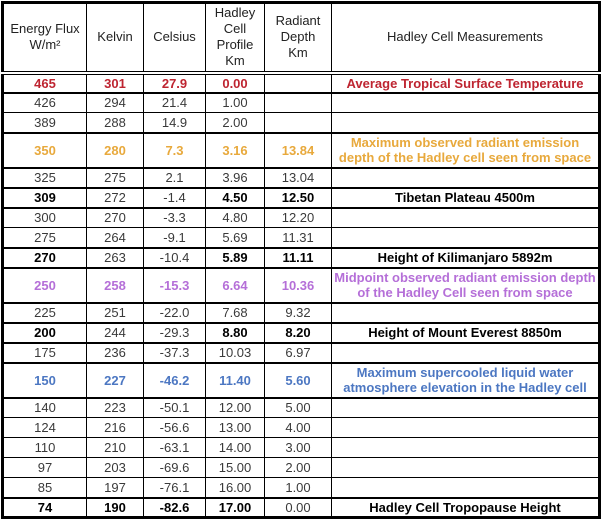 The image size is (602, 521). What do you see at coordinates (235, 312) in the screenshot?
I see `cell-hadley-profile: 7.68` at bounding box center [235, 312].